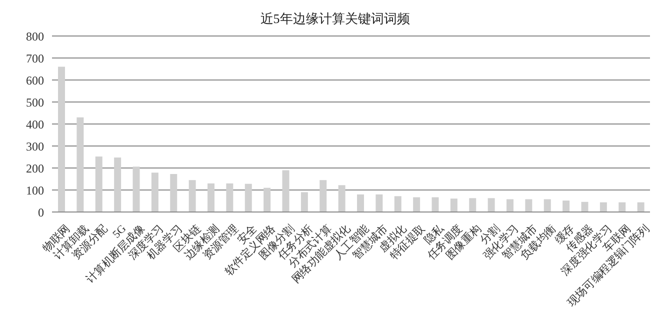  I want to click on y-tick-label: 200, so click(35, 168).